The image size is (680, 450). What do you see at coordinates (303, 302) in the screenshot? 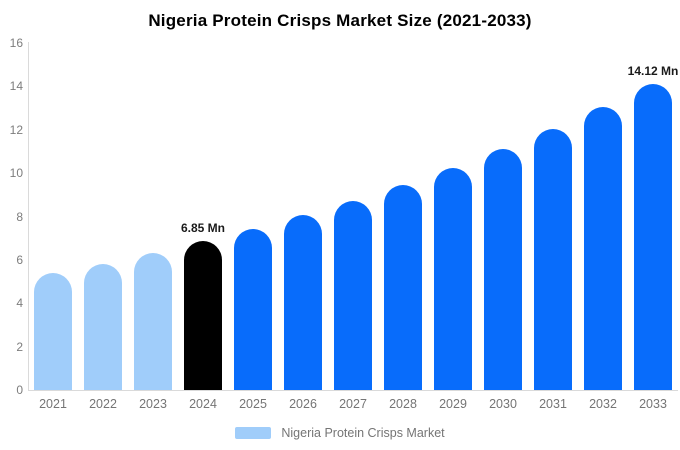
I see `bar-2026` at bounding box center [303, 302].